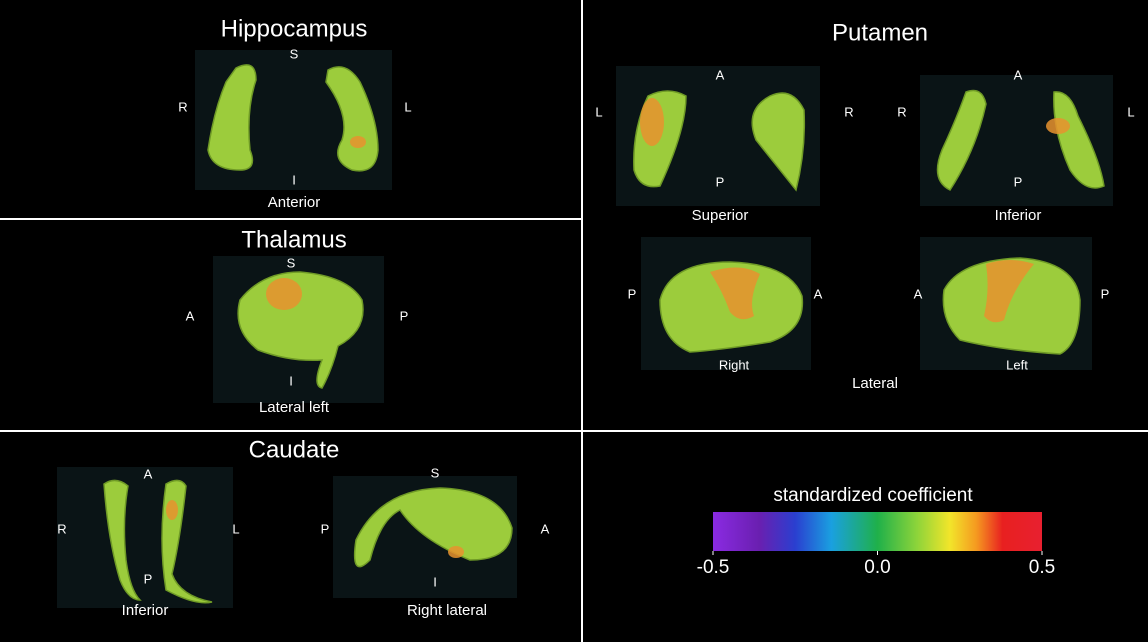  Describe the element at coordinates (122, 540) in the screenshot. I see `caudate-right` at that location.